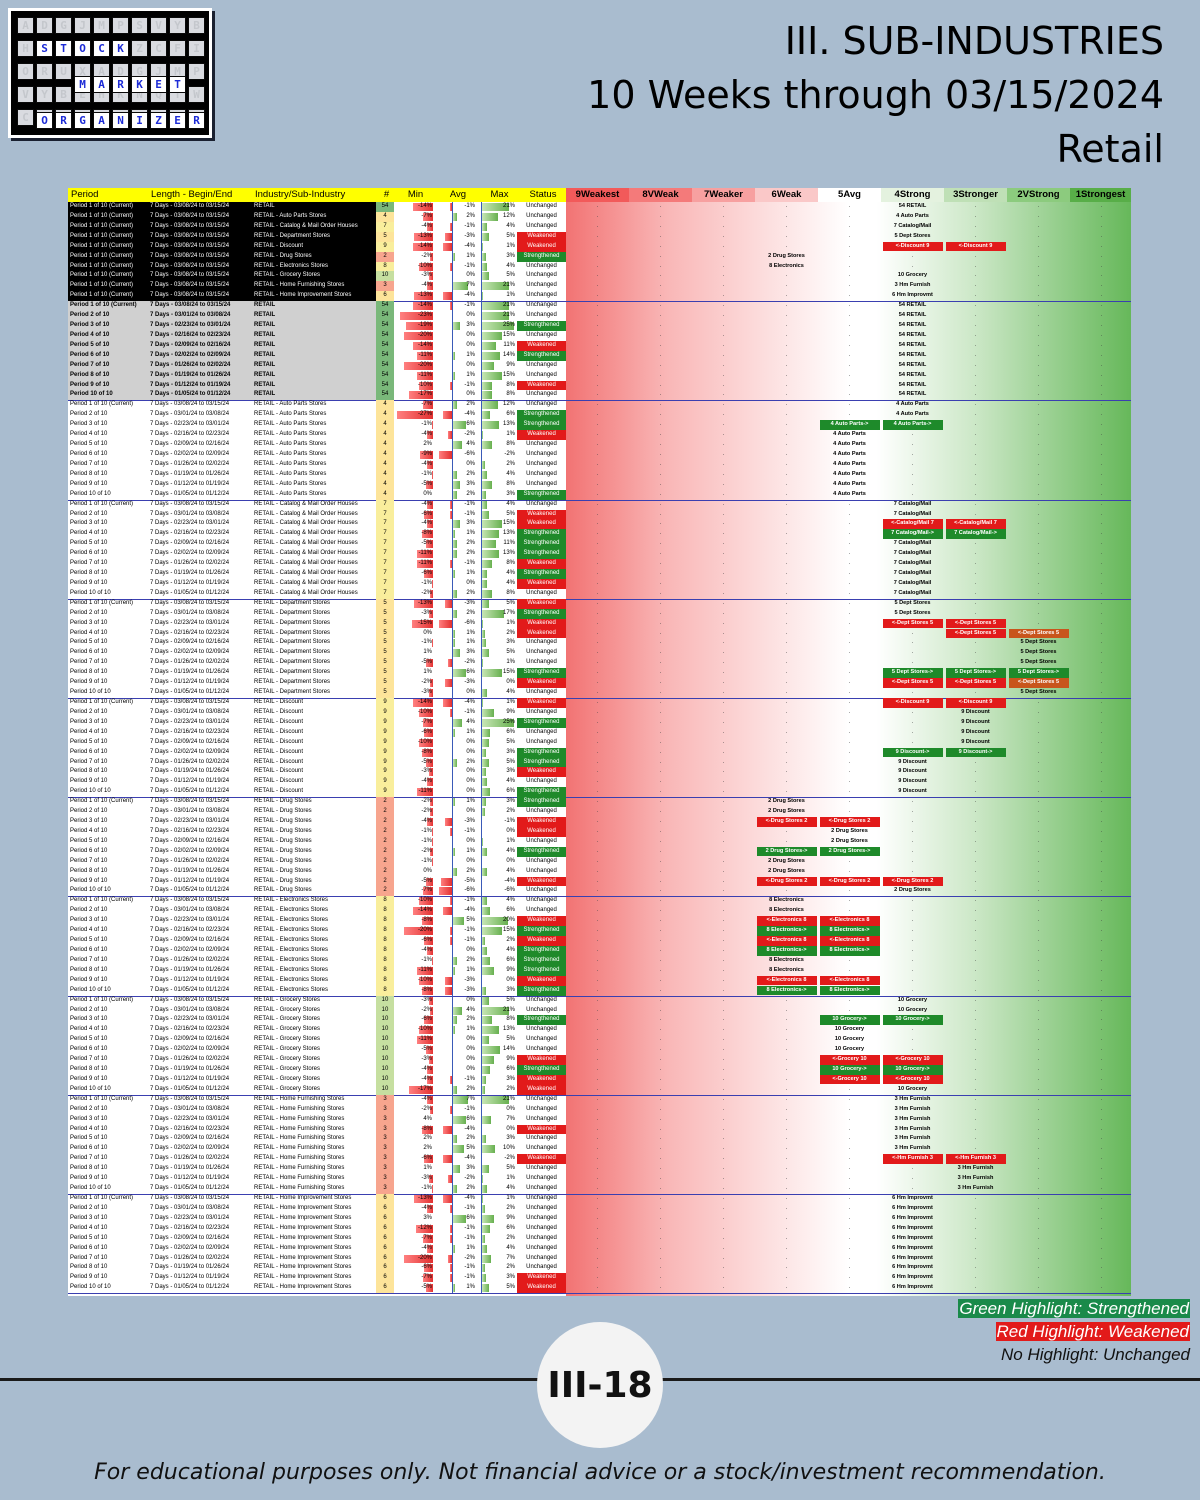 The width and height of the screenshot is (1200, 1500). What do you see at coordinates (456, 802) in the screenshot?
I see `avg-cell: 1%` at bounding box center [456, 802].